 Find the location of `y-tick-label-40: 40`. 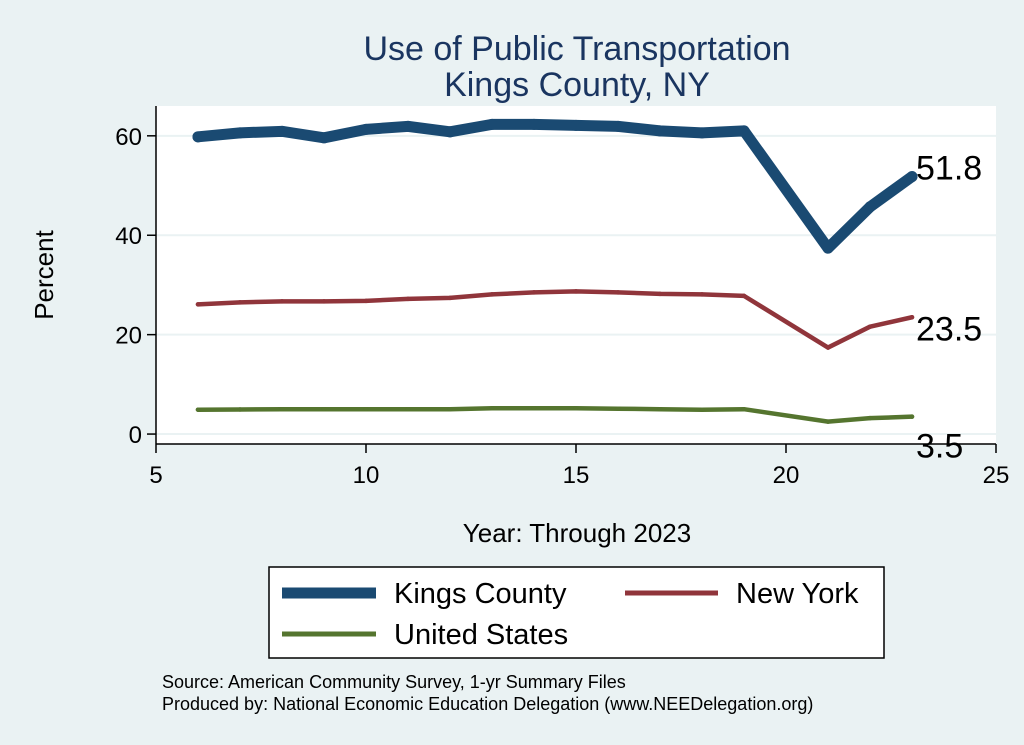

y-tick-label-40: 40 is located at coordinates (128, 236).